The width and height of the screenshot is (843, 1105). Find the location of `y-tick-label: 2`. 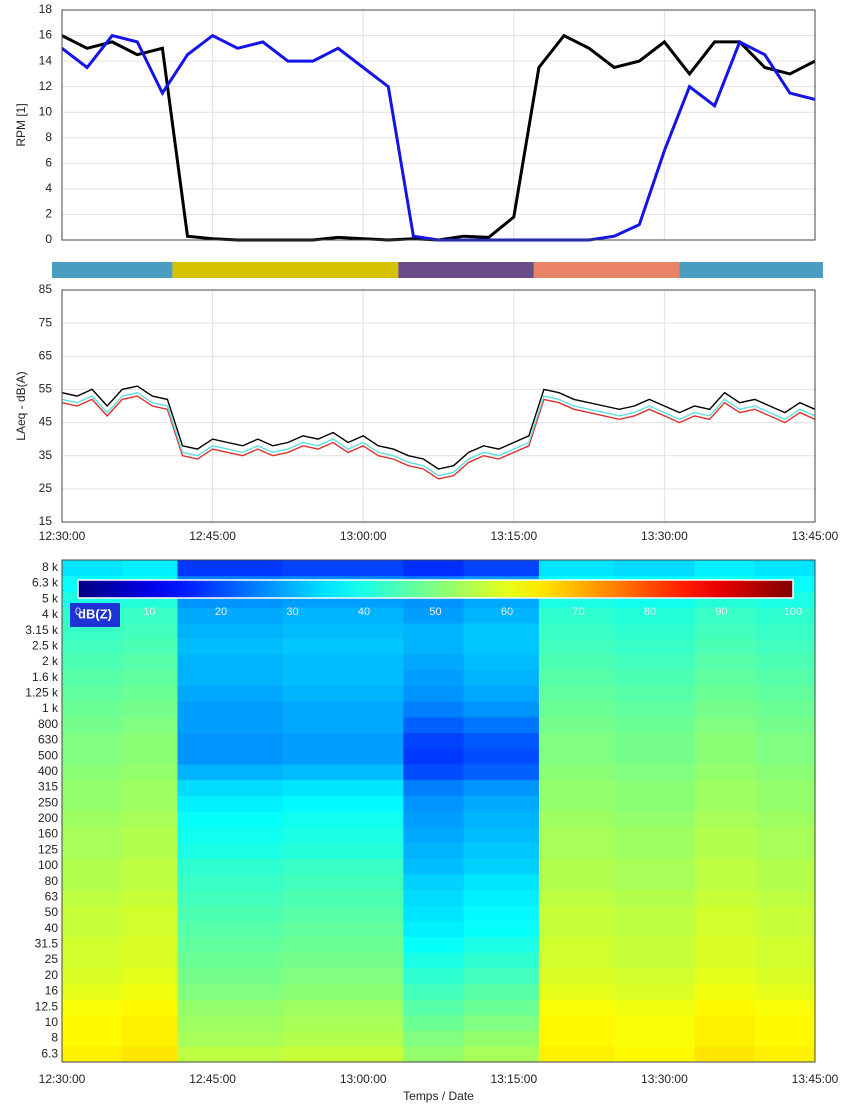

y-tick-label: 2 is located at coordinates (48, 214).